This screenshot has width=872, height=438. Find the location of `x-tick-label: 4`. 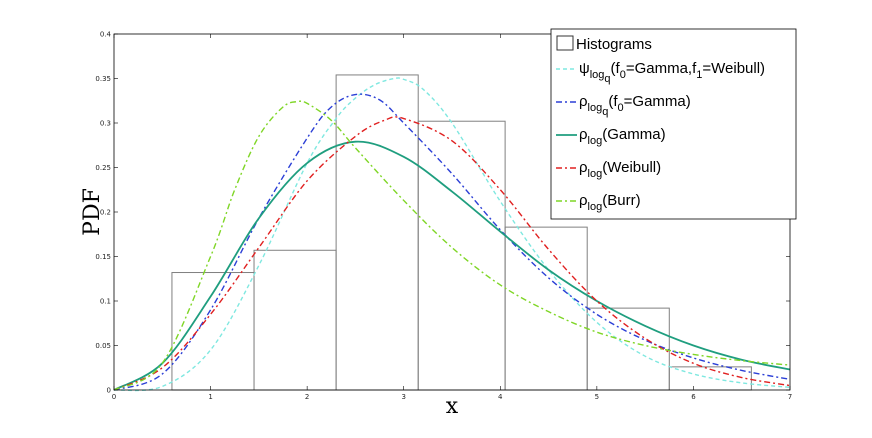

x-tick-label: 4 is located at coordinates (500, 397).